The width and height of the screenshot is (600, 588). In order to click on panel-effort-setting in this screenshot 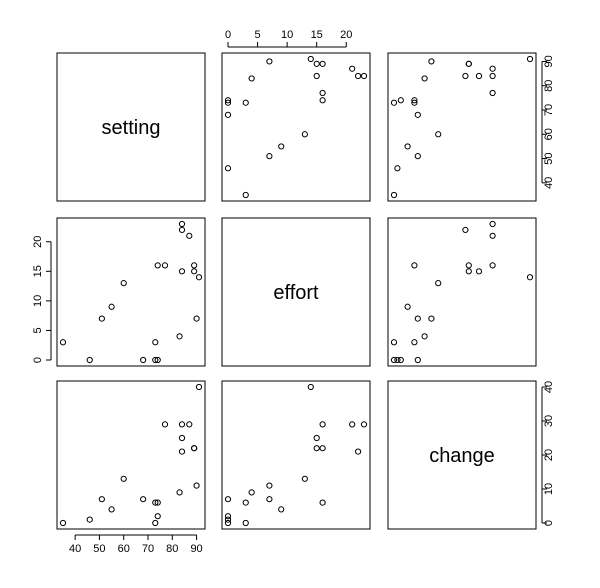, I will do `click(131, 292)`.